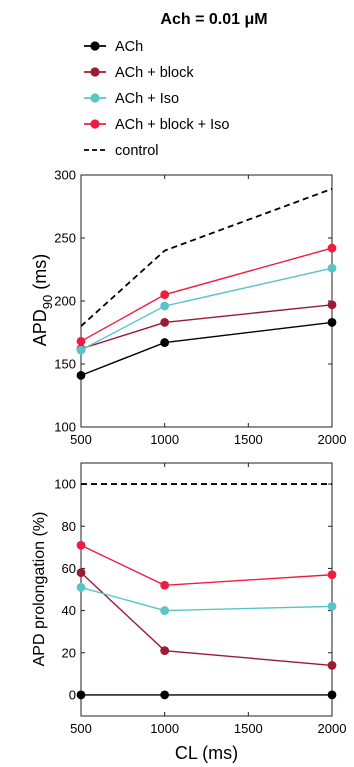 This screenshot has height=767, width=354. I want to click on legend-label: ACh + block, so click(154, 73).